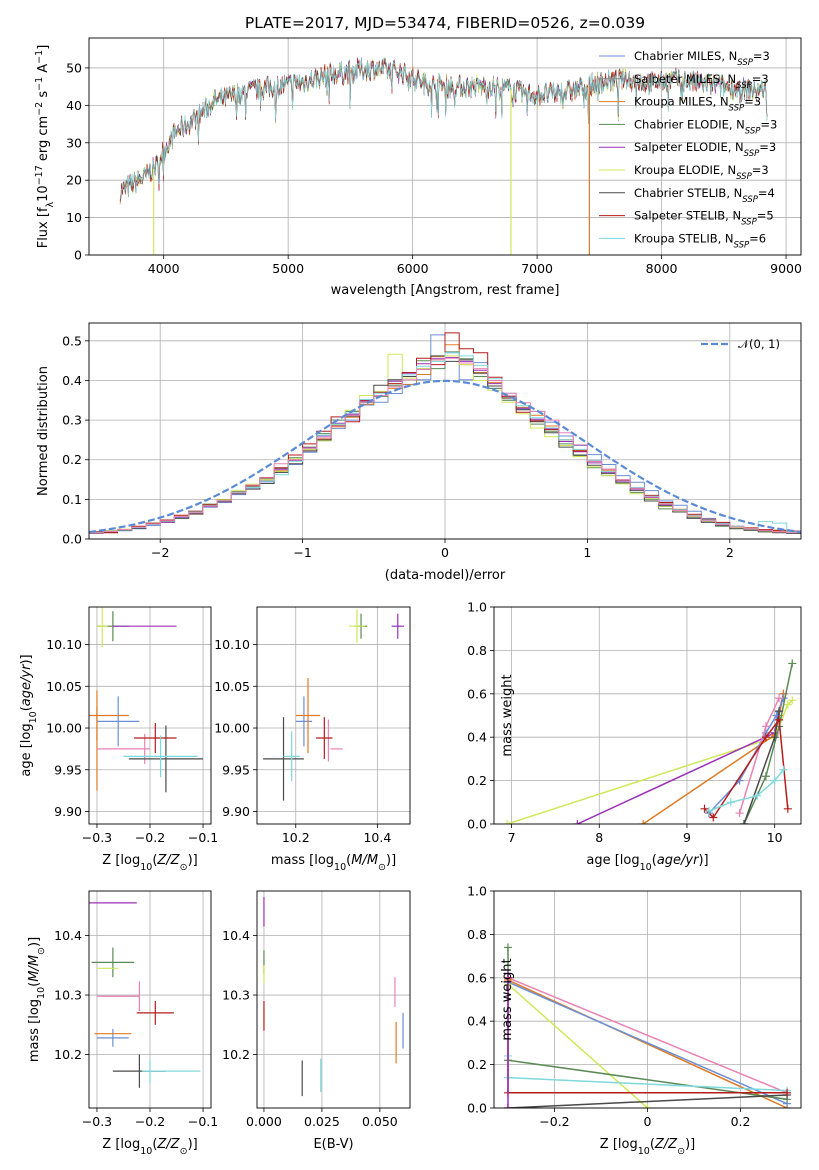 The width and height of the screenshot is (819, 1170). What do you see at coordinates (43, 227) in the screenshot?
I see `label-part: Flux [f` at bounding box center [43, 227].